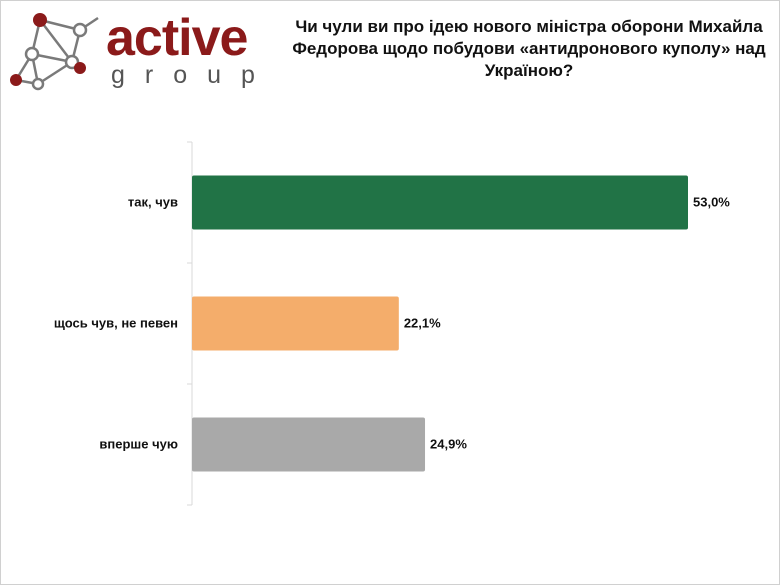 The height and width of the screenshot is (585, 780). I want to click on category-label: щось чув, не певен, so click(116, 323).